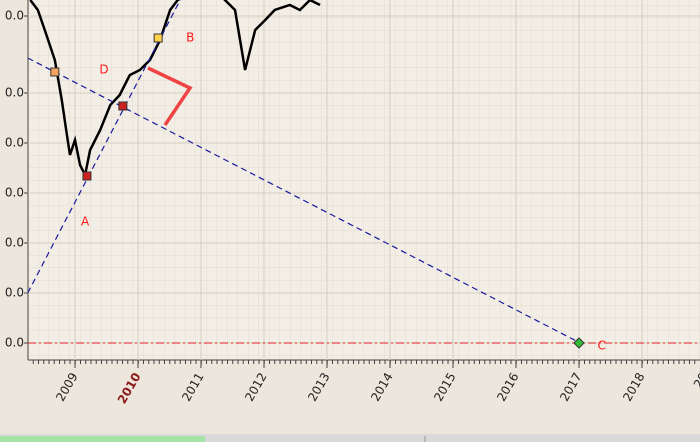 This screenshot has height=442, width=700. Describe the element at coordinates (85, 222) in the screenshot. I see `annotation: A` at that location.